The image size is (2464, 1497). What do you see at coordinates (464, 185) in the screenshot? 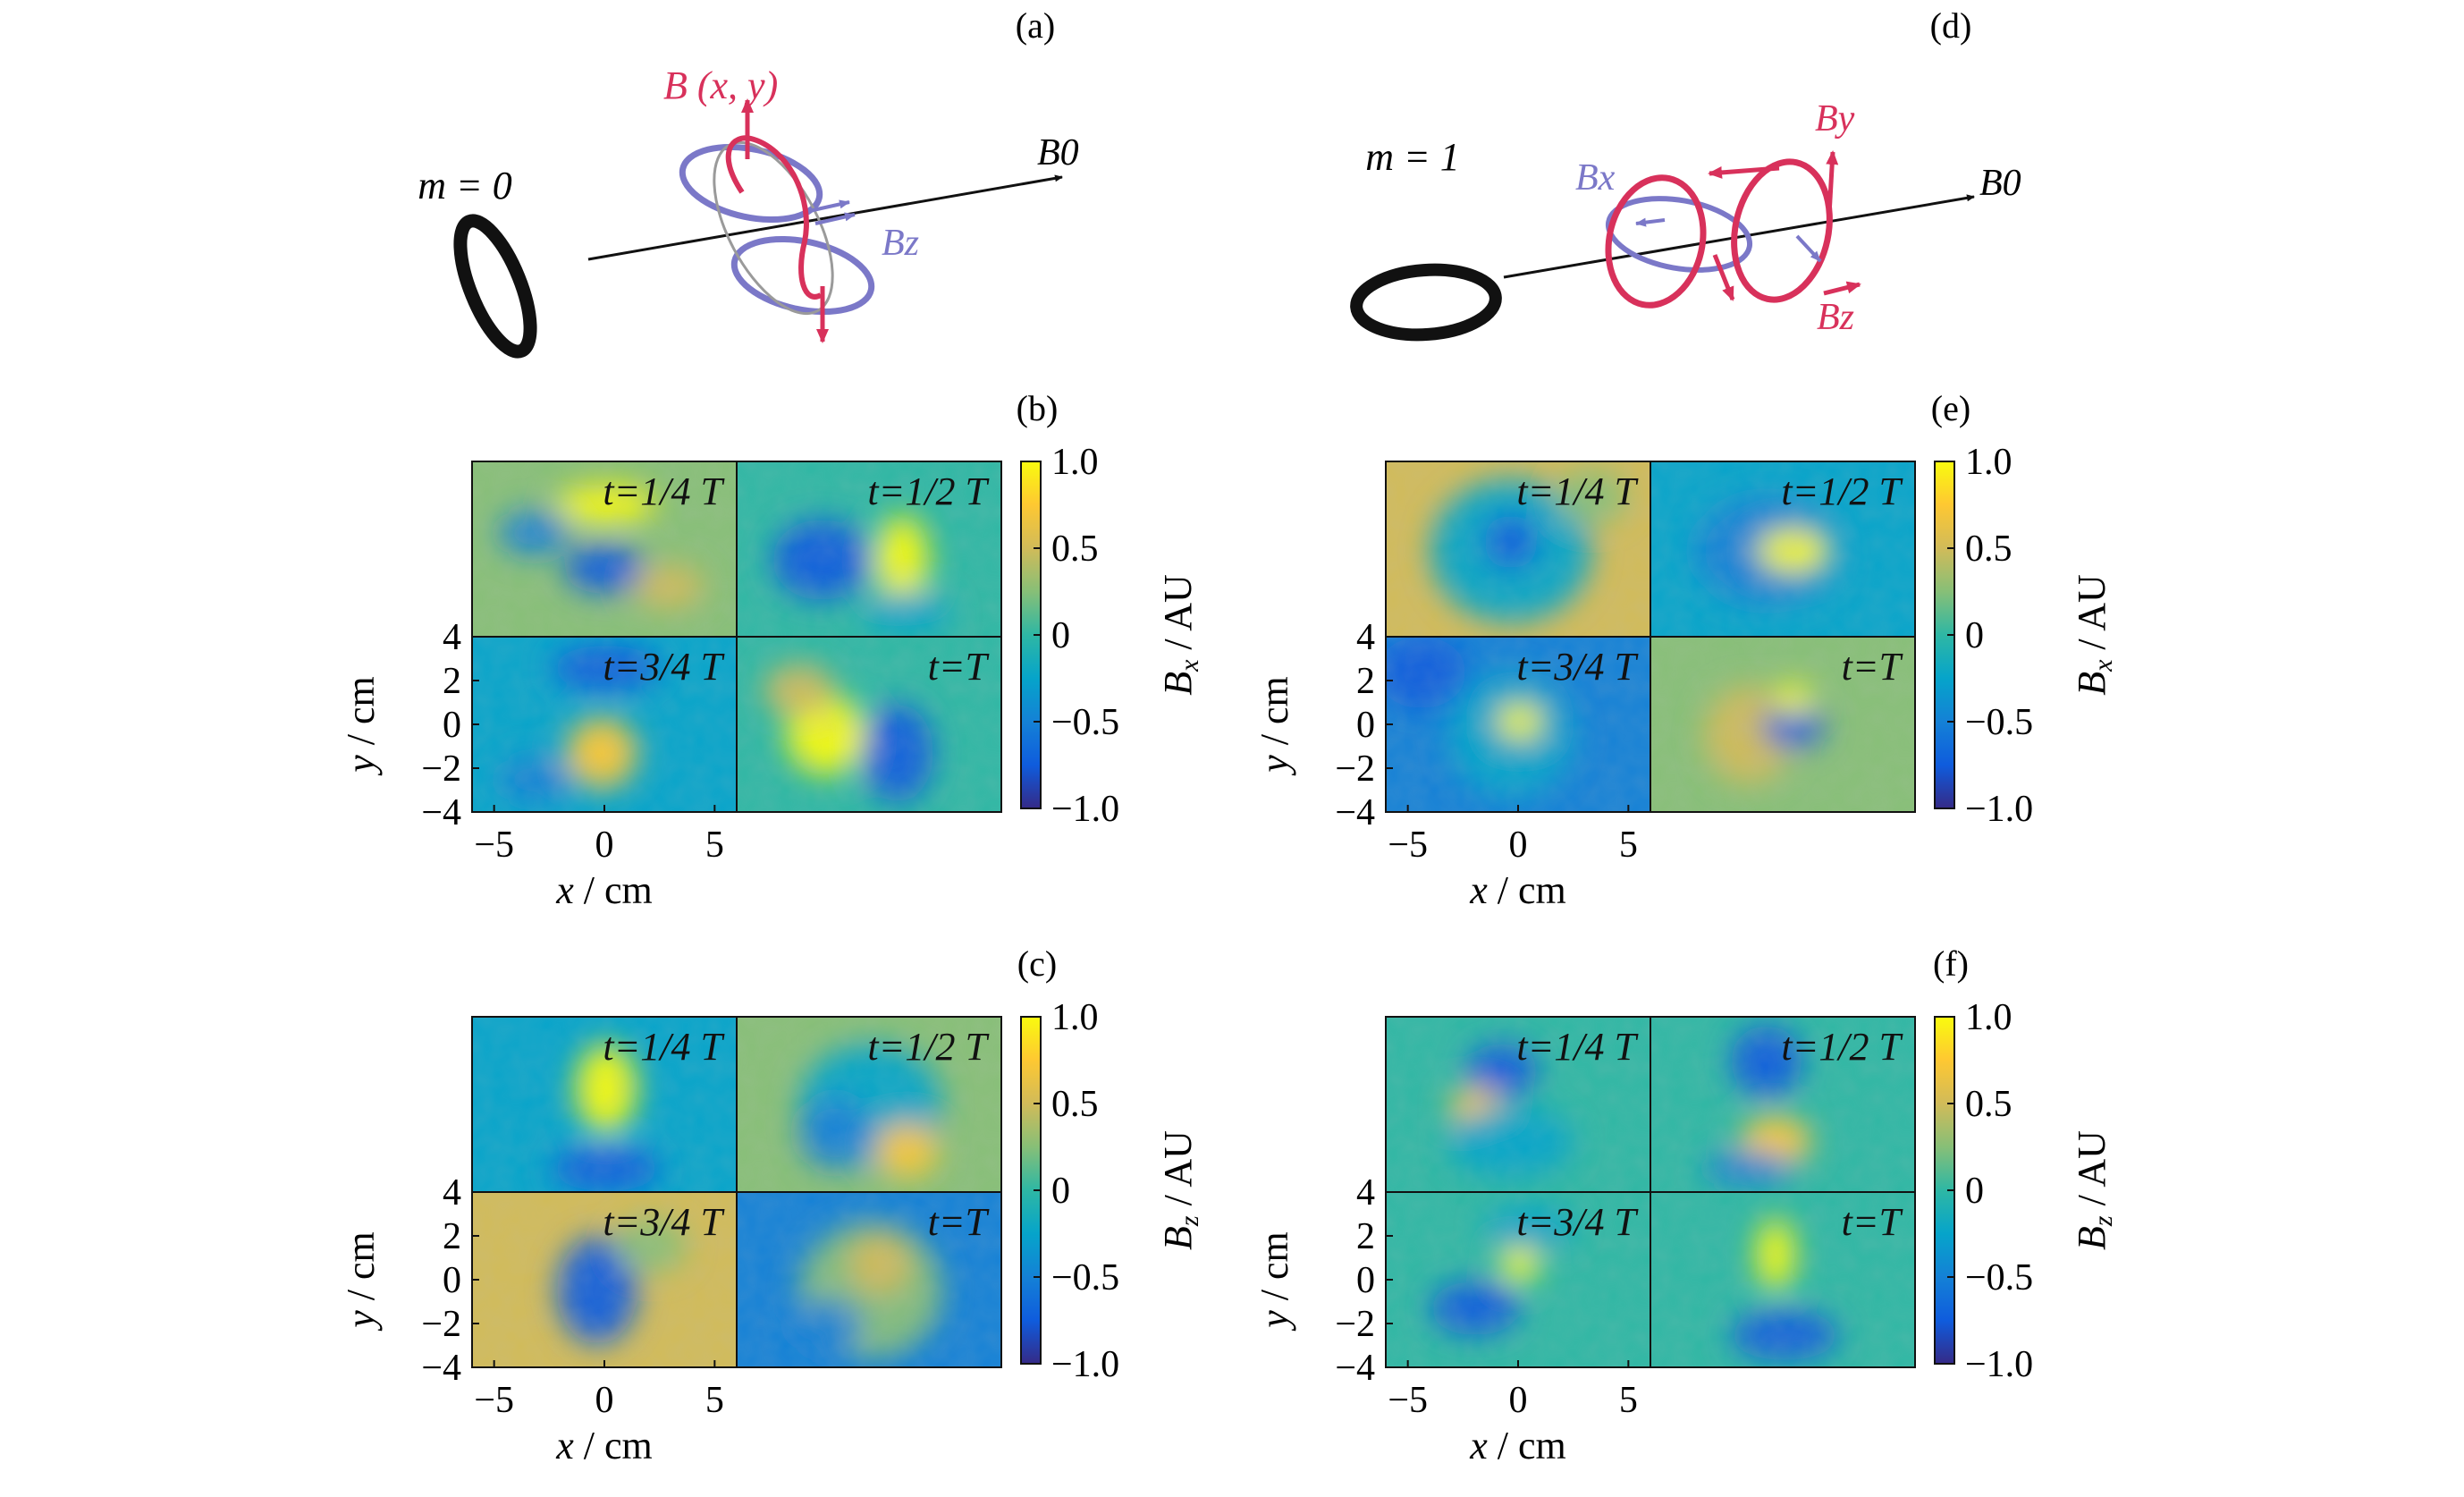
I see `mode-label-m0: m = 0` at bounding box center [464, 185].